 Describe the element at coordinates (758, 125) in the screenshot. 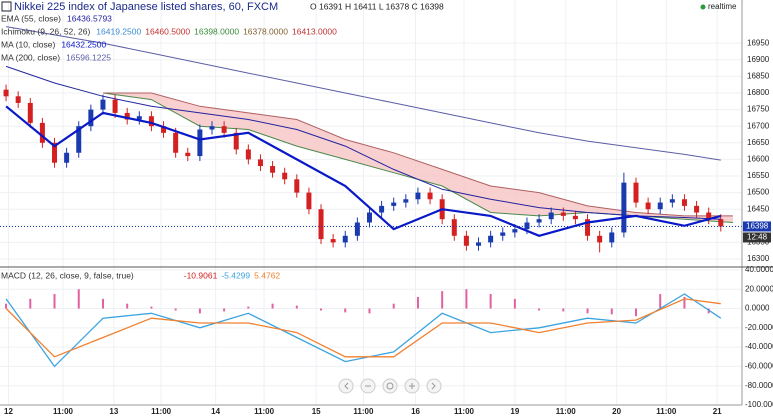

I see `y-tick-label: 16700` at that location.